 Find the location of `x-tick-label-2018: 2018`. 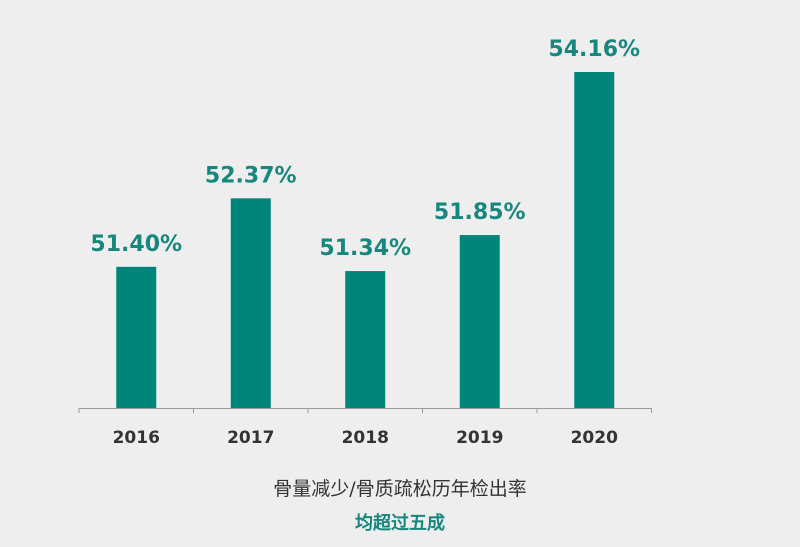

x-tick-label-2018: 2018 is located at coordinates (365, 438).